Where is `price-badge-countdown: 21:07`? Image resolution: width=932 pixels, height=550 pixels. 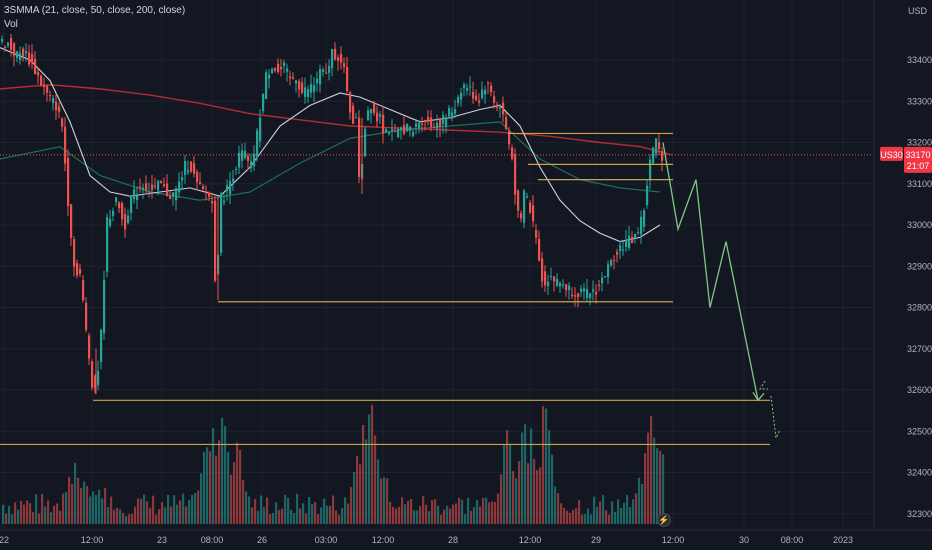 price-badge-countdown: 21:07 is located at coordinates (918, 166).